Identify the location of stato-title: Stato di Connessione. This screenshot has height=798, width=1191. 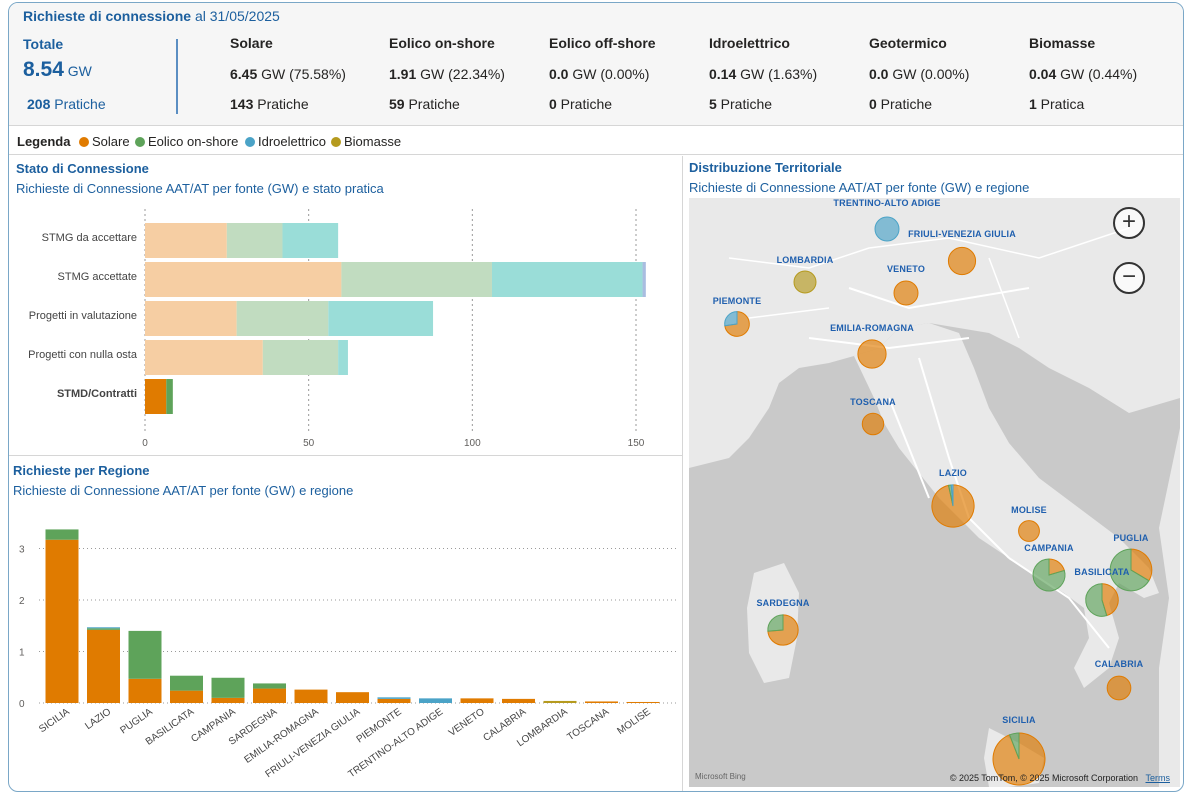
(82, 168).